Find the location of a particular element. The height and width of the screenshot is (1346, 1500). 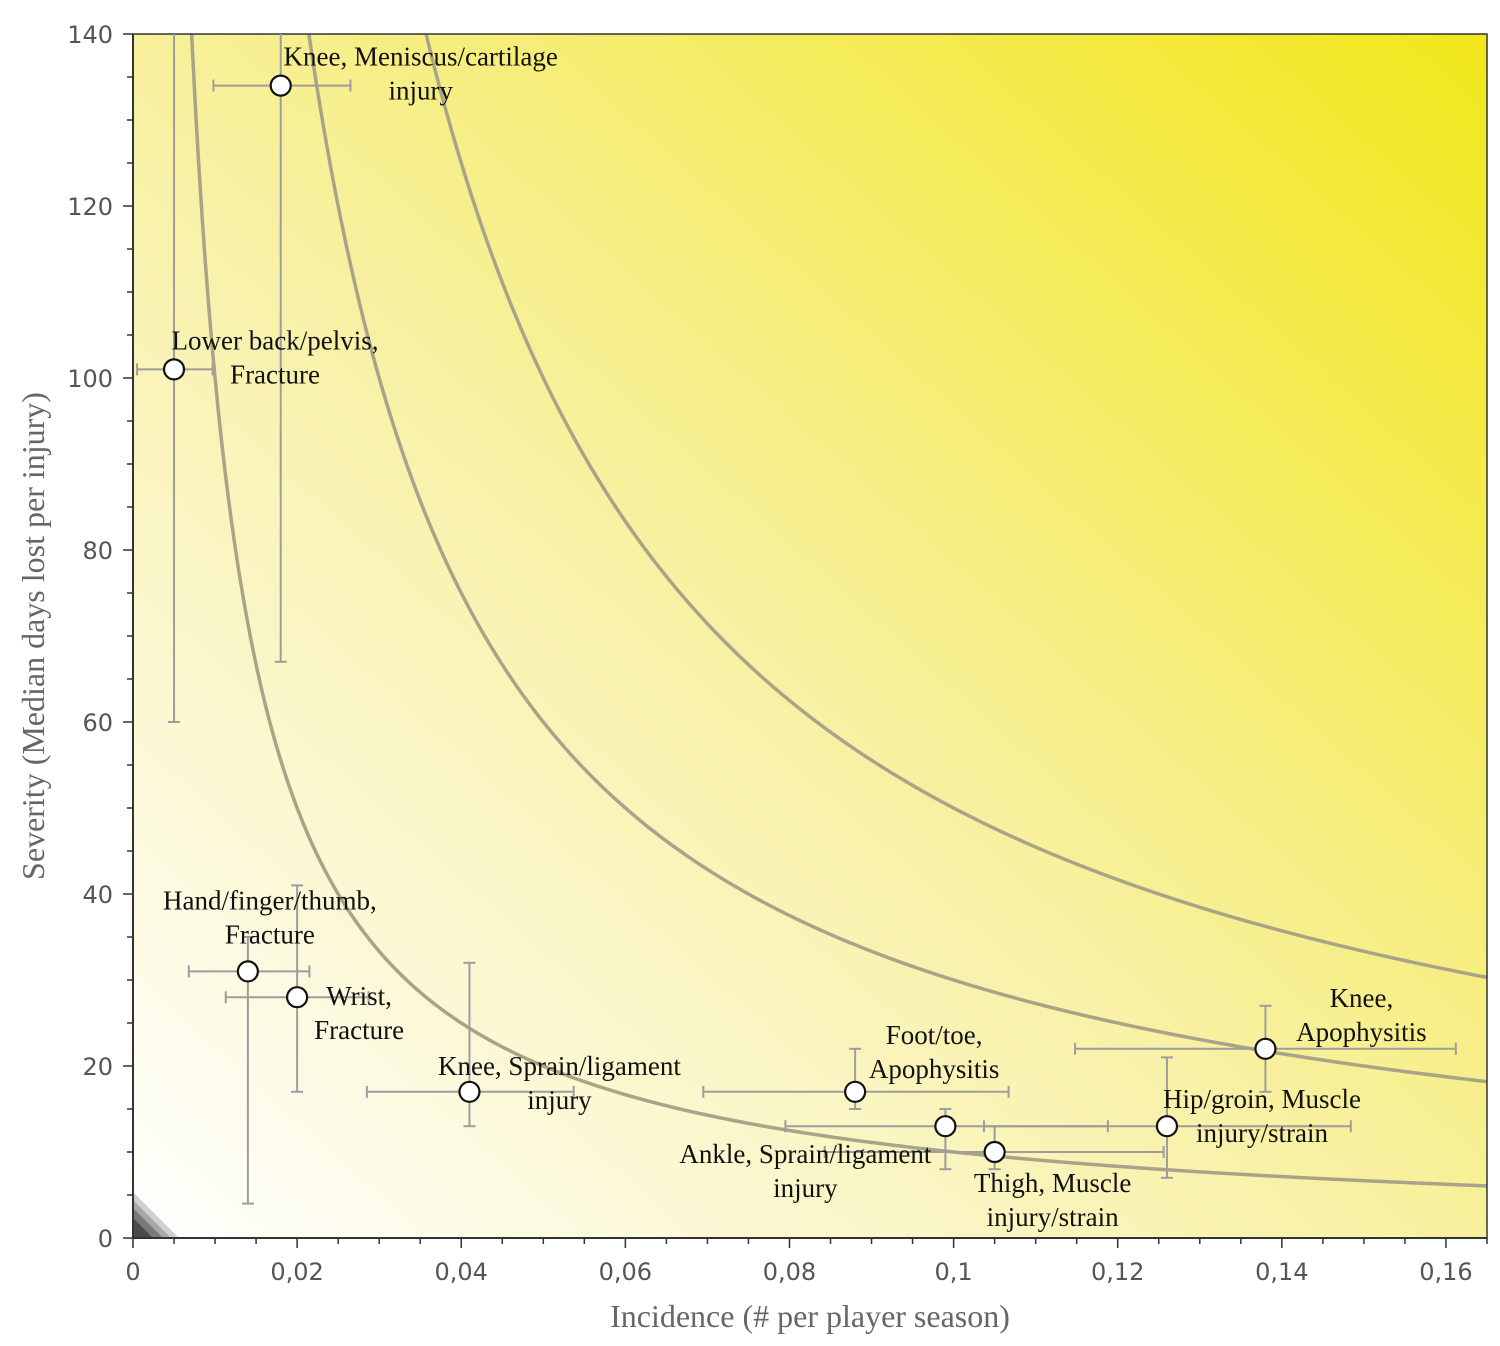

point-label: Hip/groin, Muscle is located at coordinates (1262, 1099).